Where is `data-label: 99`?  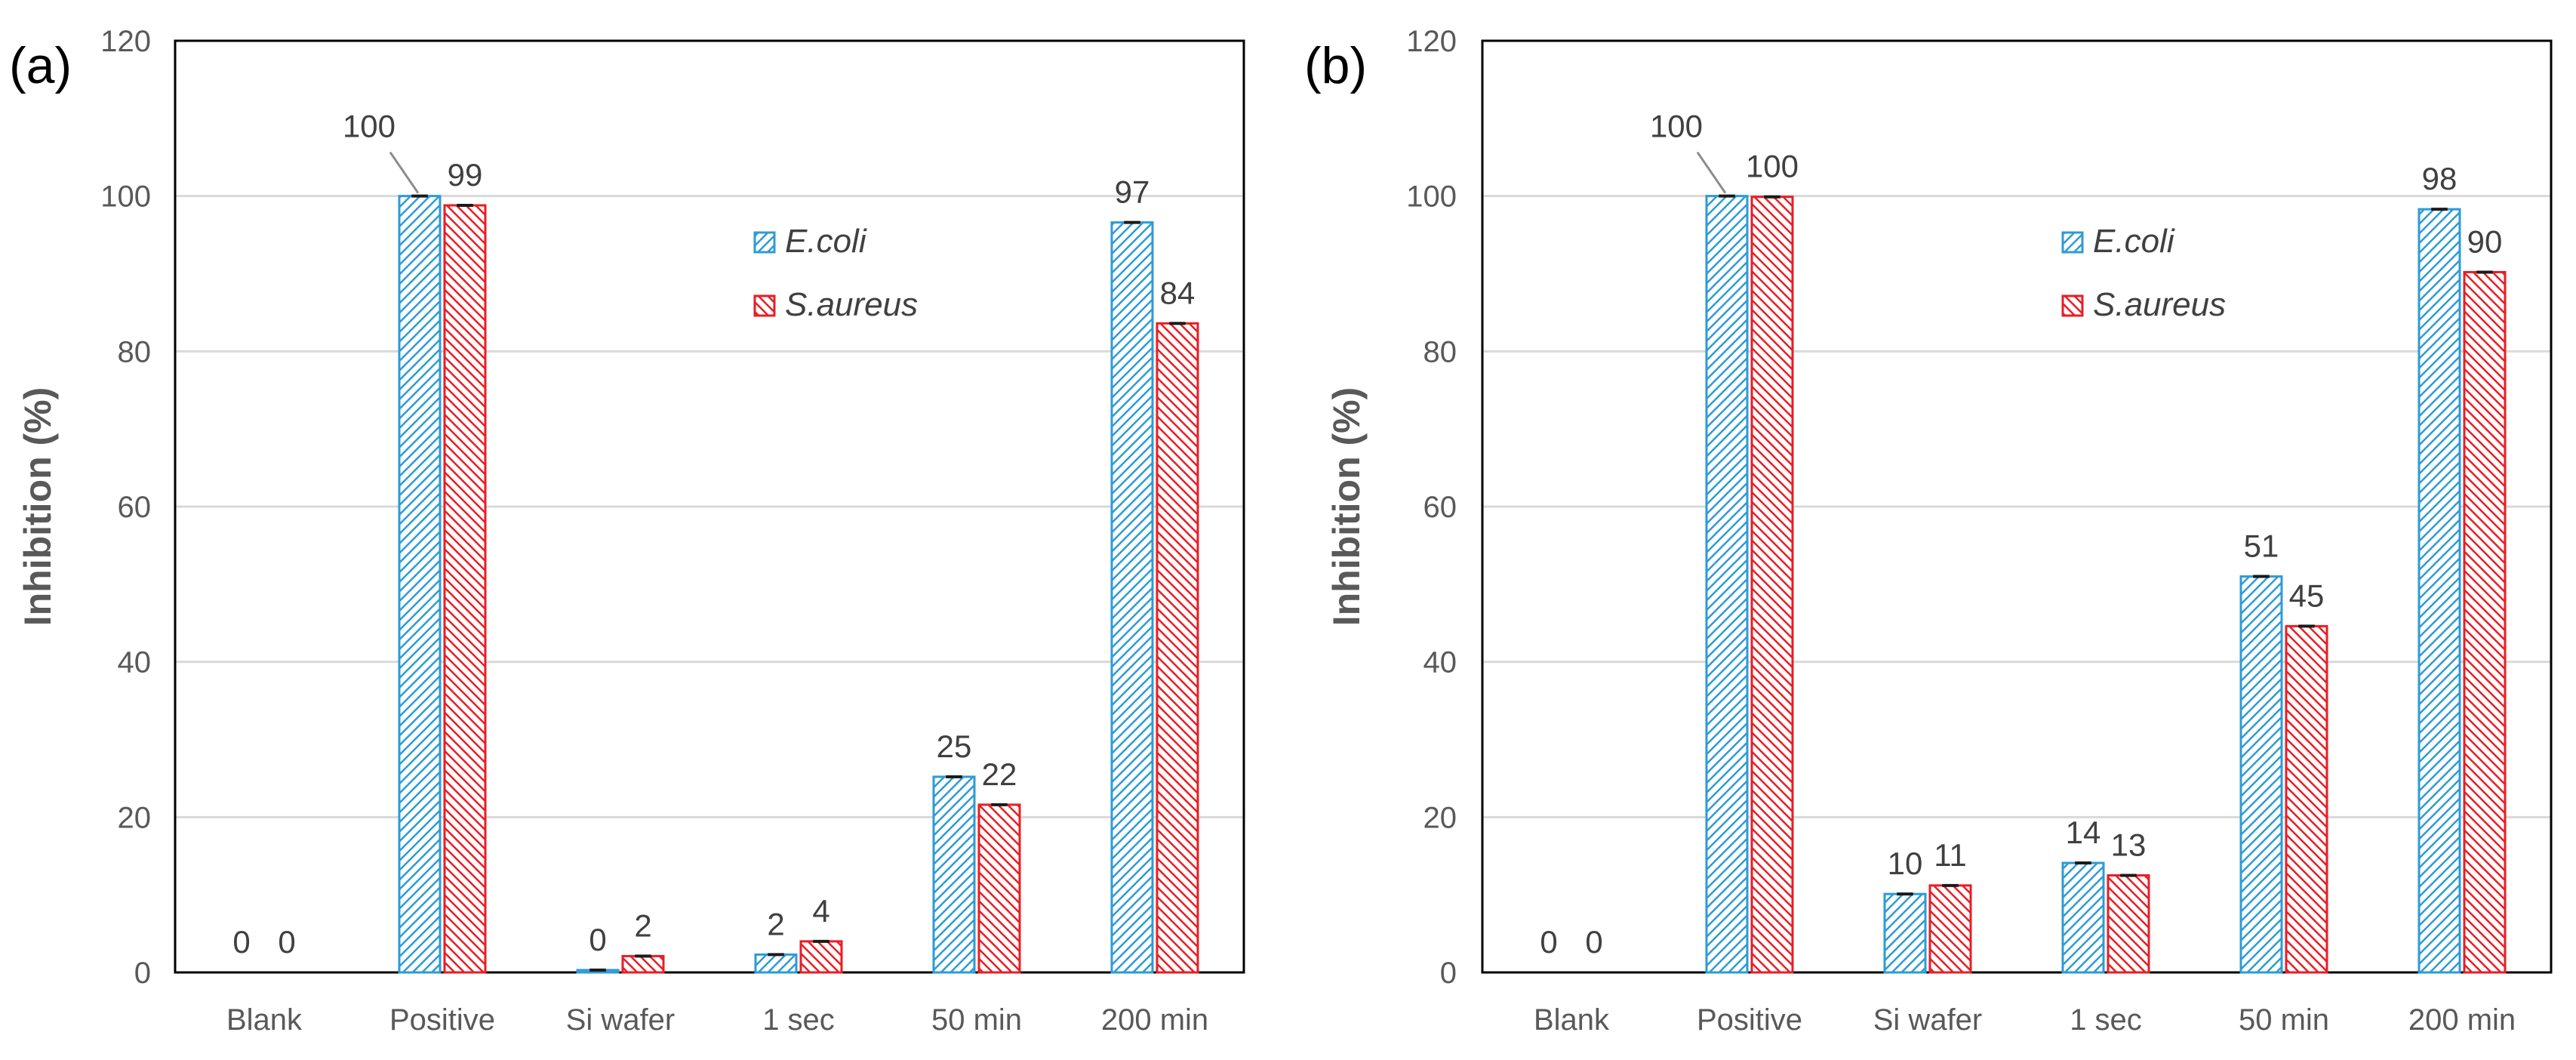
data-label: 99 is located at coordinates (465, 175).